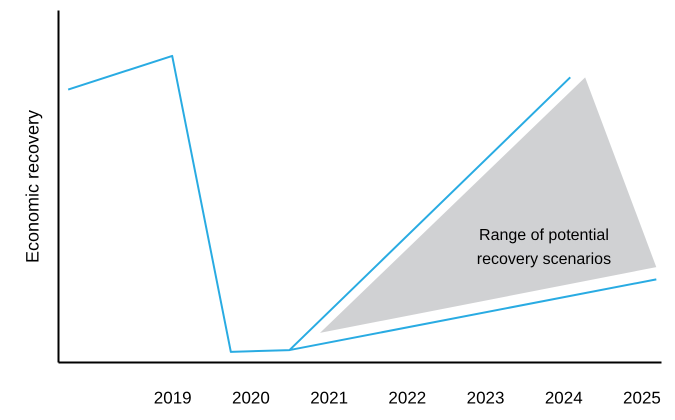 Image resolution: width=675 pixels, height=420 pixels. What do you see at coordinates (563, 398) in the screenshot?
I see `x-tick-label: 2024` at bounding box center [563, 398].